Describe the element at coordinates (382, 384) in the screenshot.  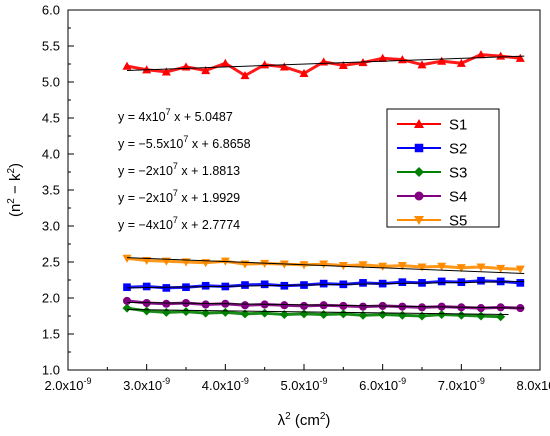
I see `x-tick-label: 6.0x10⁻⁹` at that location.